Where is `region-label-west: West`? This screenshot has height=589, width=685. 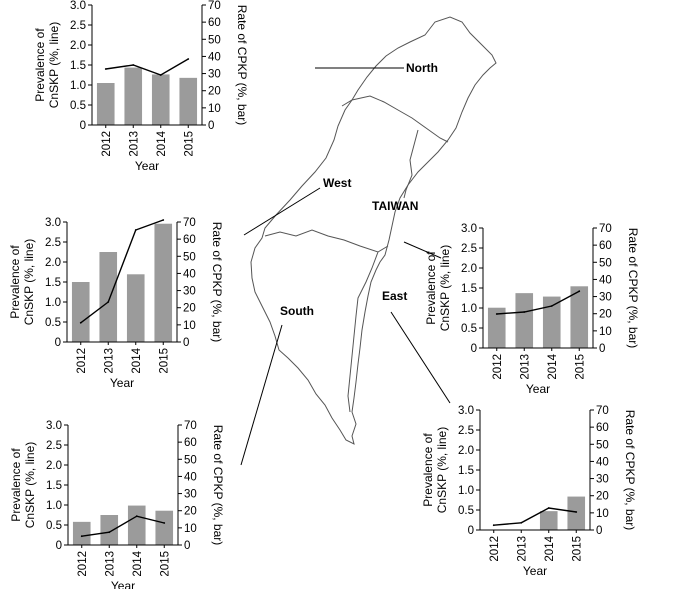 region-label-west: West is located at coordinates (337, 183).